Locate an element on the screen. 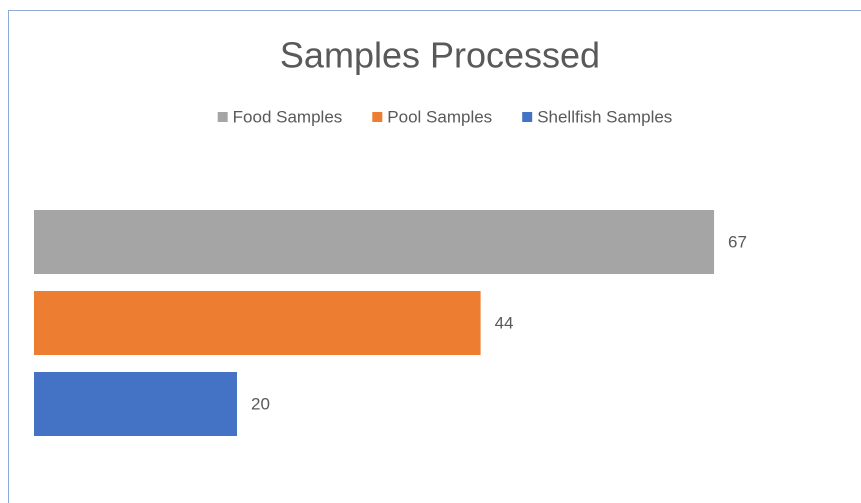  data-label: 20 is located at coordinates (260, 403).